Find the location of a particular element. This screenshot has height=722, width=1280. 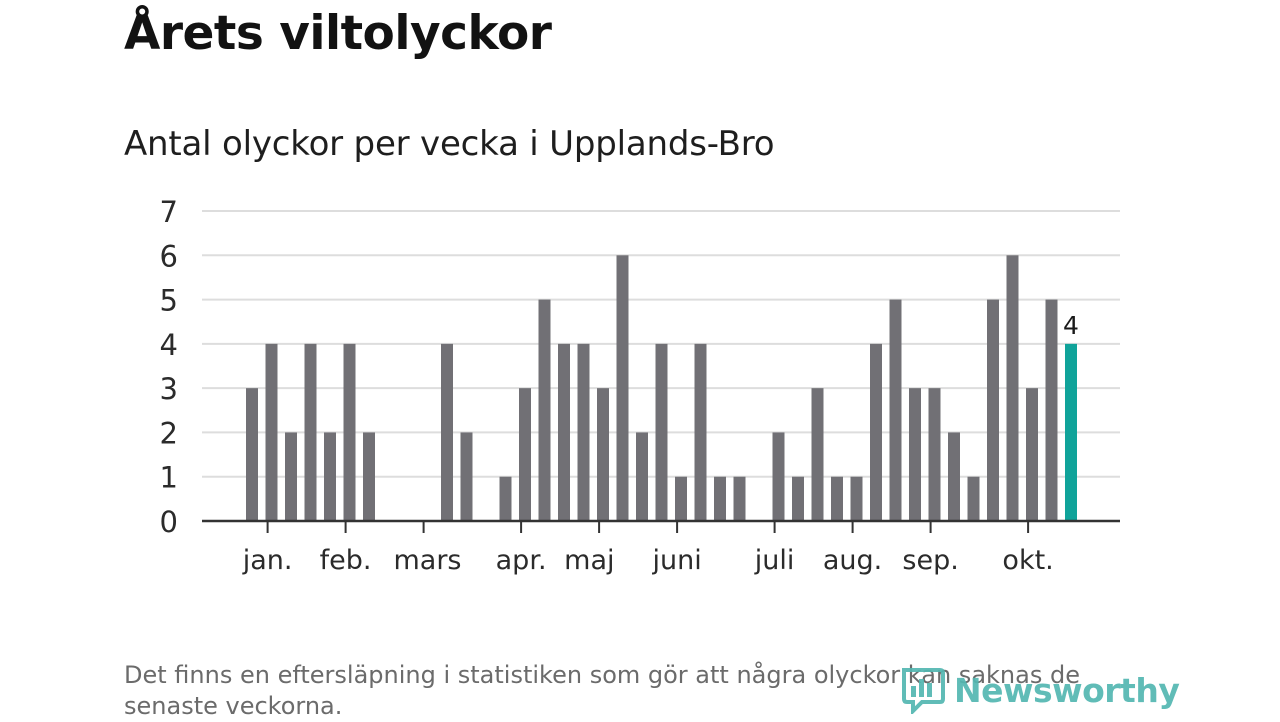

x-tick-label: maj is located at coordinates (589, 560).